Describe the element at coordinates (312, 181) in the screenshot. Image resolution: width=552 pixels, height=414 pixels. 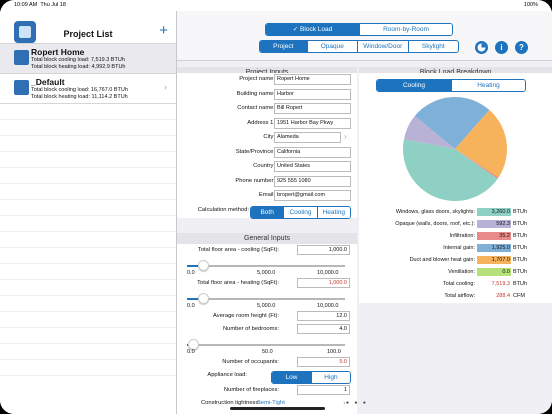
I see `phone-field: 925 555 1080` at that location.